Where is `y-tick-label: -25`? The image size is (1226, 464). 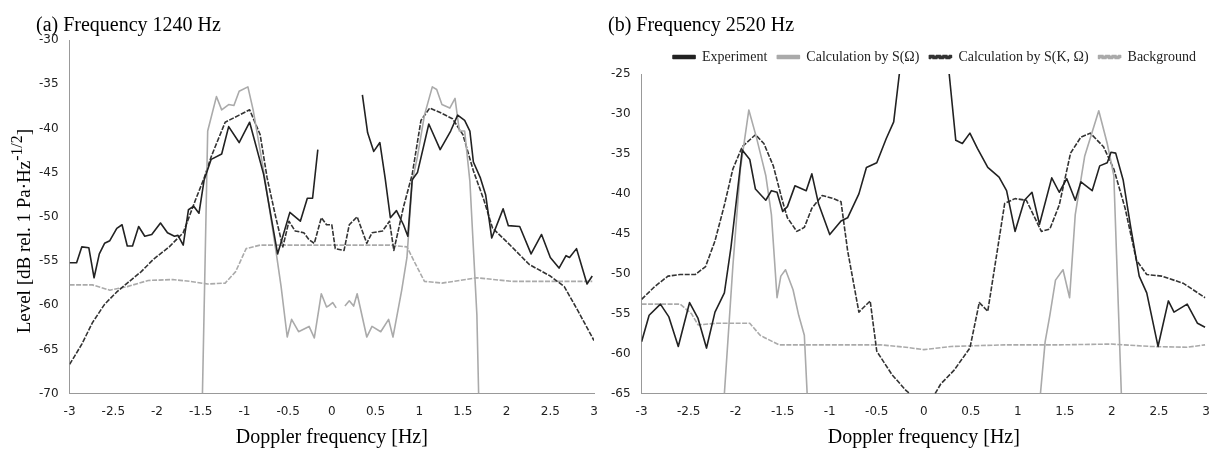
y-tick-label: -25 is located at coordinates (620, 73).